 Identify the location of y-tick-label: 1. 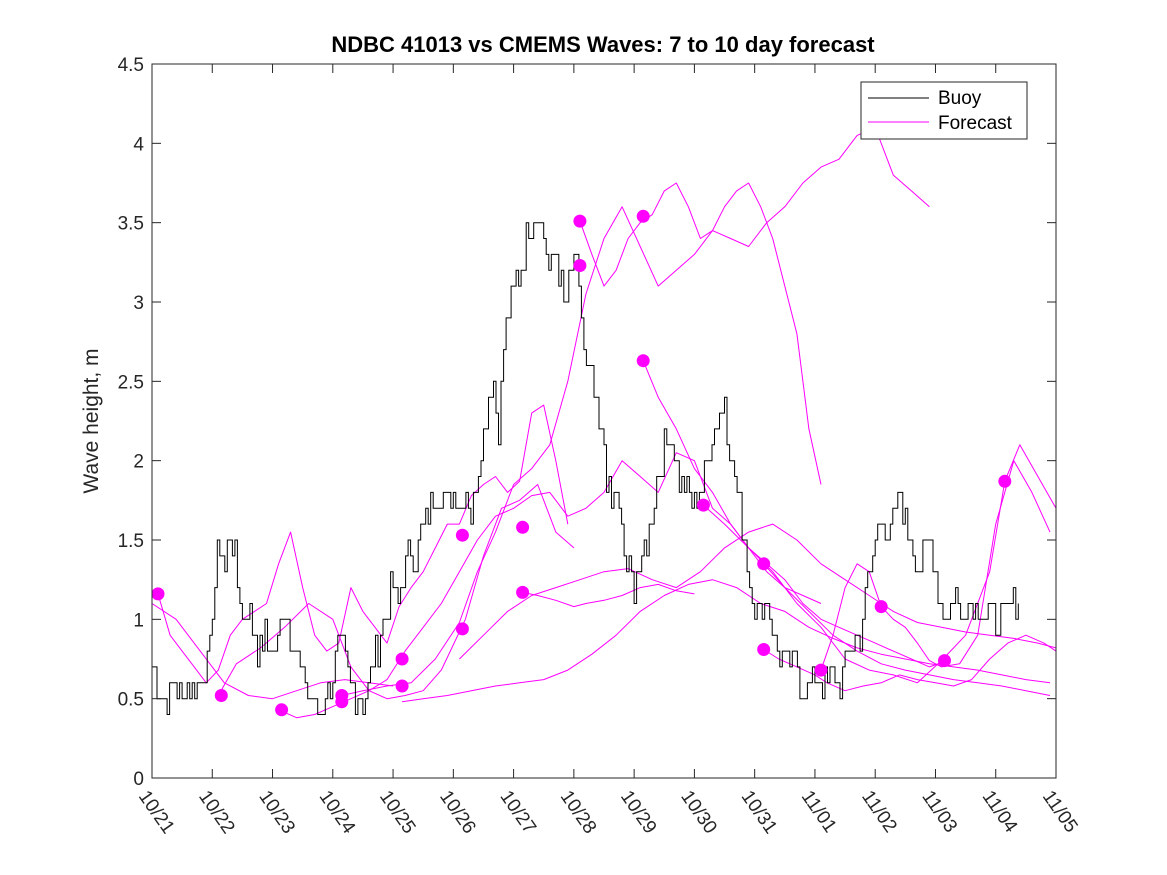
(138, 620).